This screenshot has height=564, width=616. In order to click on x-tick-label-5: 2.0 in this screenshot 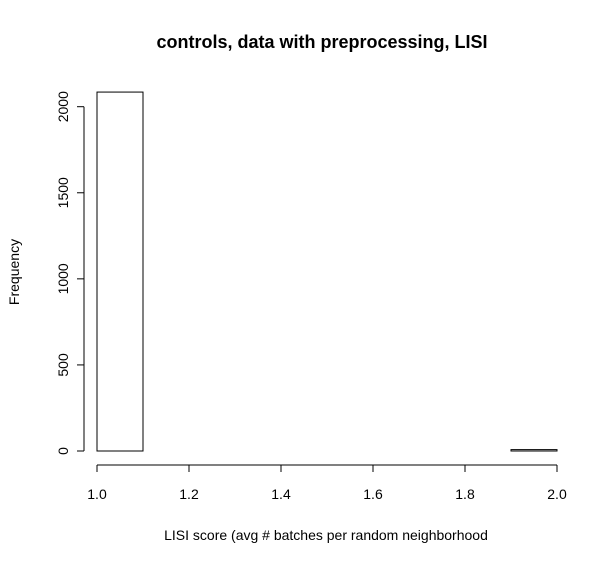, I will do `click(557, 494)`.